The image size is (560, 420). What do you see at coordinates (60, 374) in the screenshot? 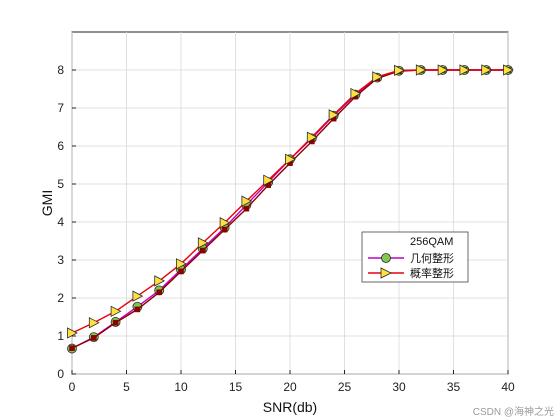
I see `y-tick-label: 0` at bounding box center [60, 374].